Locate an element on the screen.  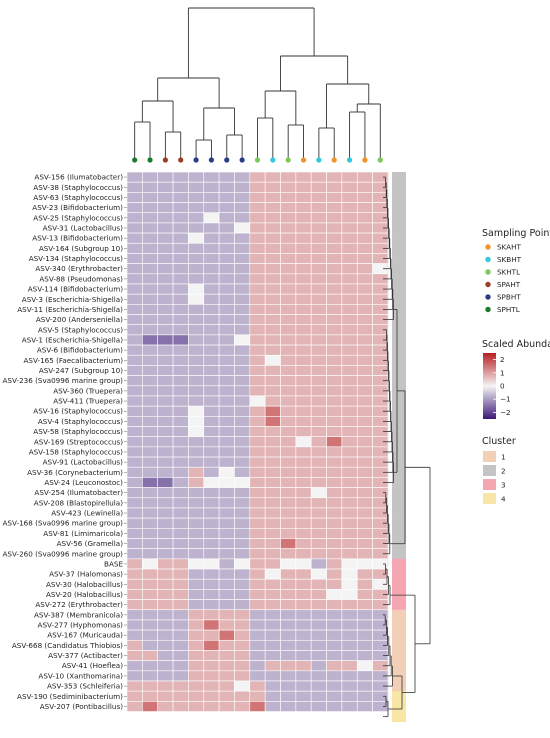
row-label: ASV-272 (Erythrobacter) is located at coordinates (79, 604).